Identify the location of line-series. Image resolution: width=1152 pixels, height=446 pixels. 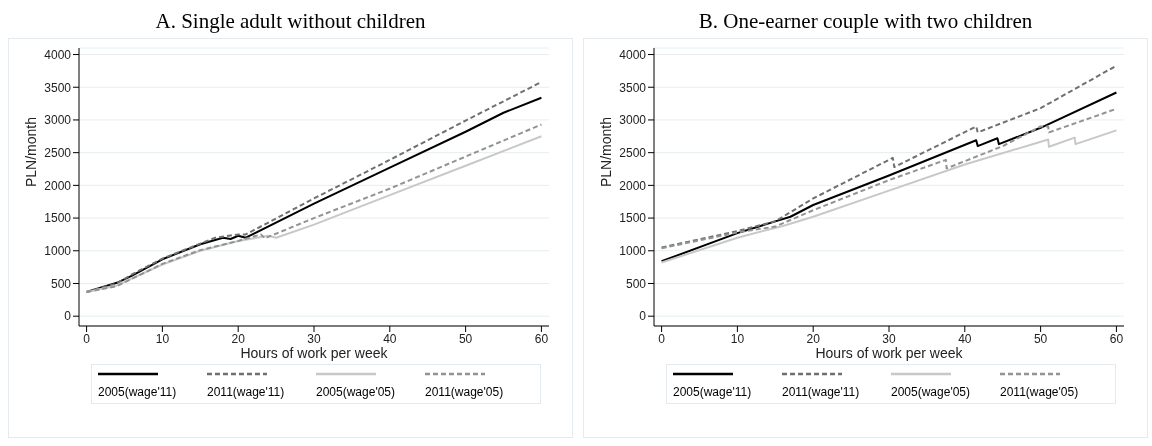
(889, 196).